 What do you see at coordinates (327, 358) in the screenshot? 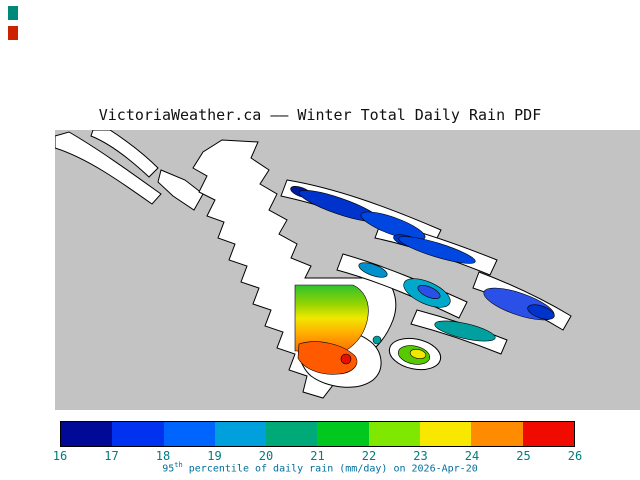
I see `blob-orange-south` at bounding box center [327, 358].